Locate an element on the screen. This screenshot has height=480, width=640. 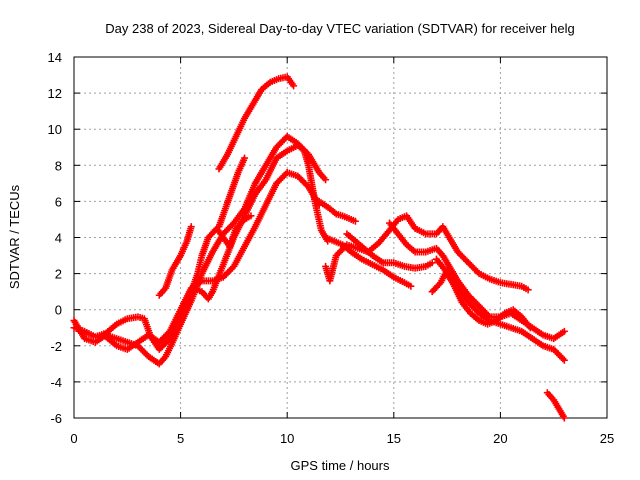
y-tick-label: 4 is located at coordinates (58, 238).